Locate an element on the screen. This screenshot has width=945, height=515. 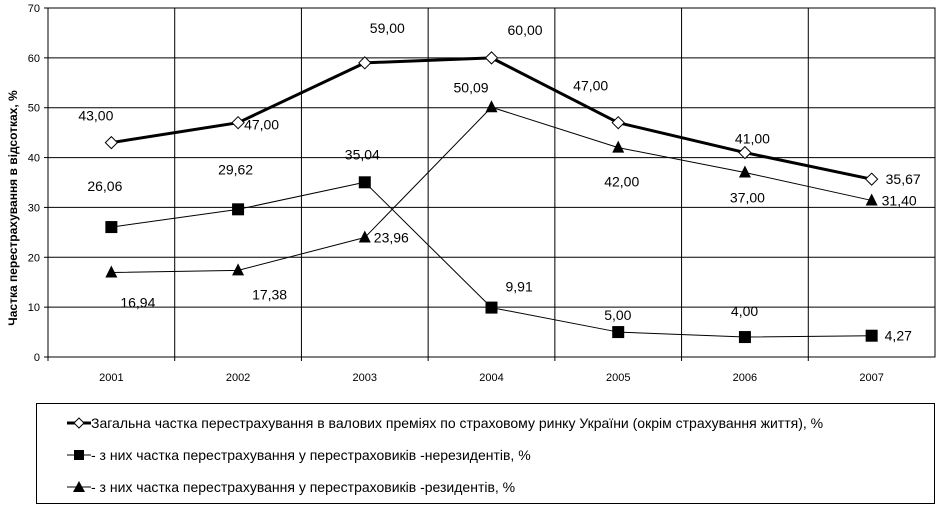
data-label-residents: 37,00 is located at coordinates (747, 198).